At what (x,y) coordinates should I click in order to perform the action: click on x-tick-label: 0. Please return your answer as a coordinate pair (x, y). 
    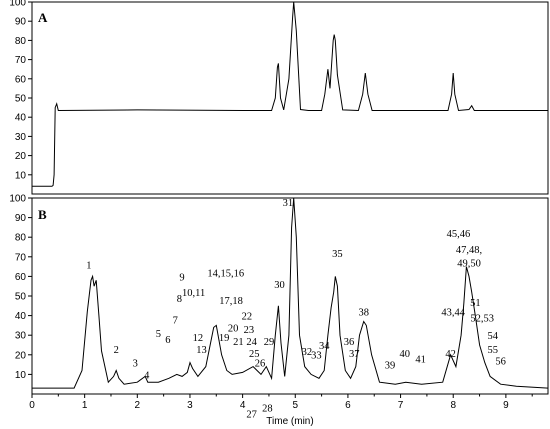
    Looking at the image, I should click on (32, 405).